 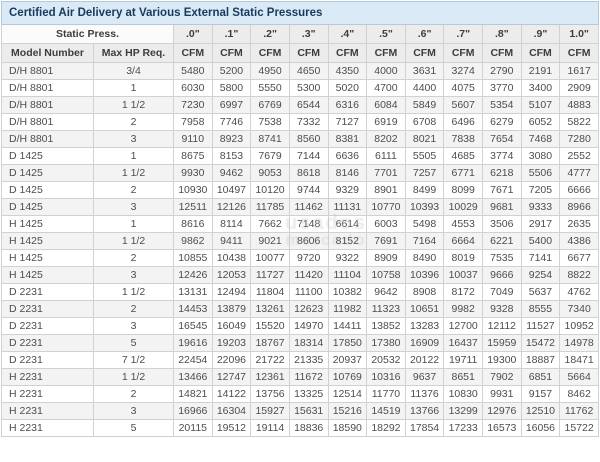 I want to click on cfm-value-cell: 7691, so click(x=386, y=241).